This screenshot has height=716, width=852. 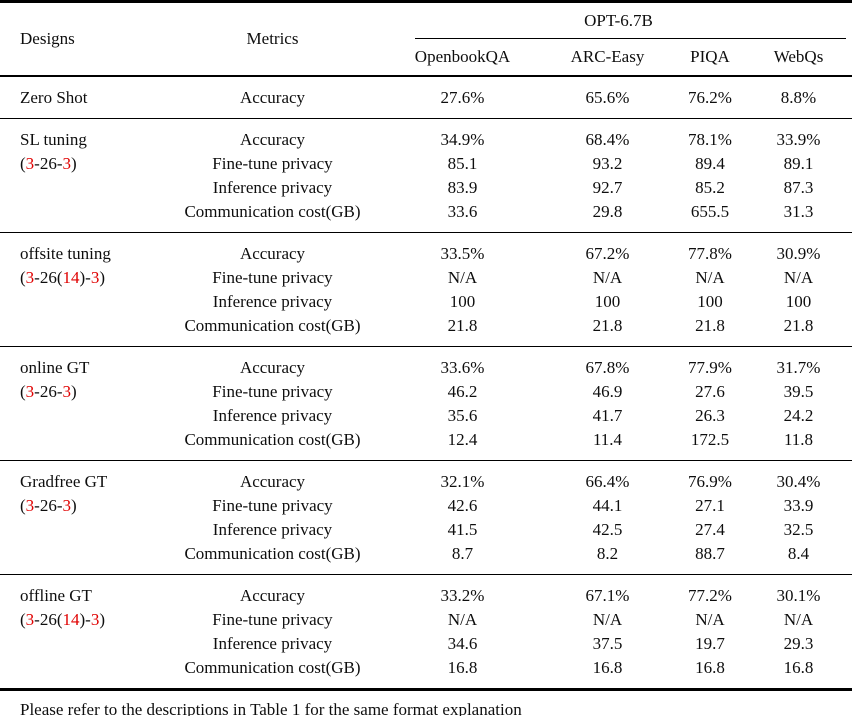 I want to click on value-cell: 68.4%, so click(x=607, y=135).